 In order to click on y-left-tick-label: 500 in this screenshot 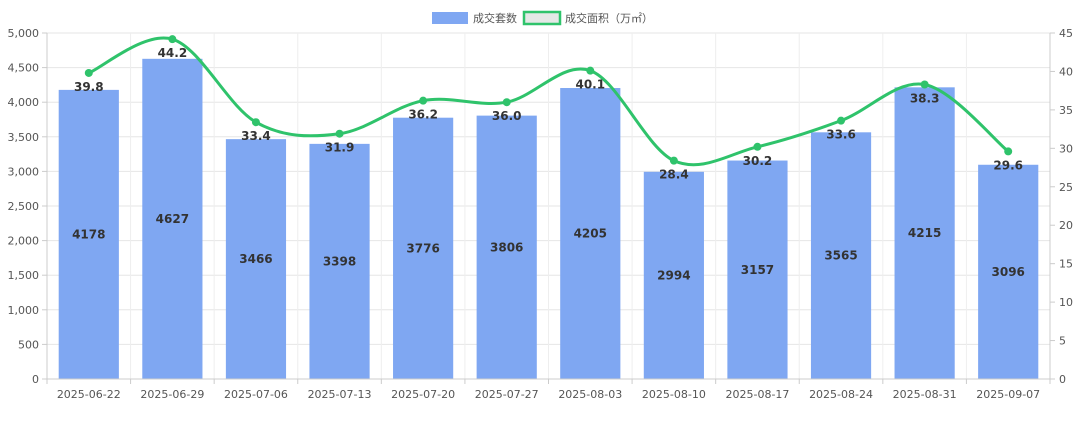, I will do `click(28, 344)`.